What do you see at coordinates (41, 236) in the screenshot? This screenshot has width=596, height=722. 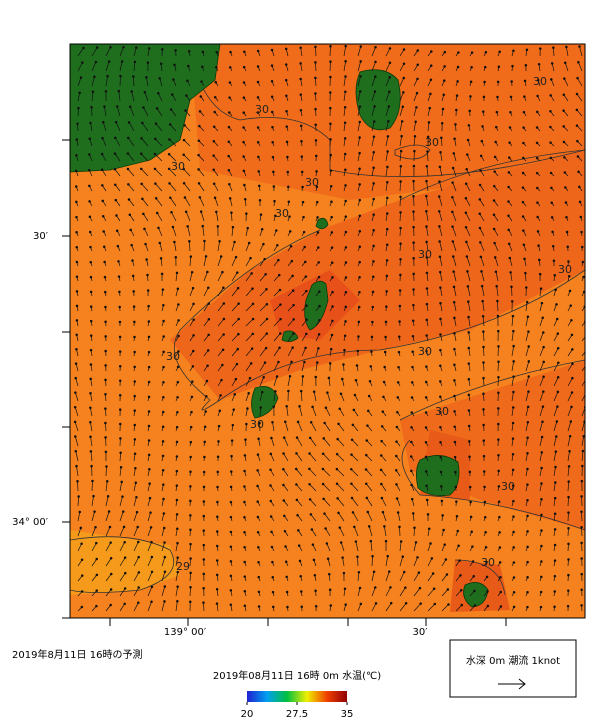 I see `lat-label: 30′` at bounding box center [41, 236].